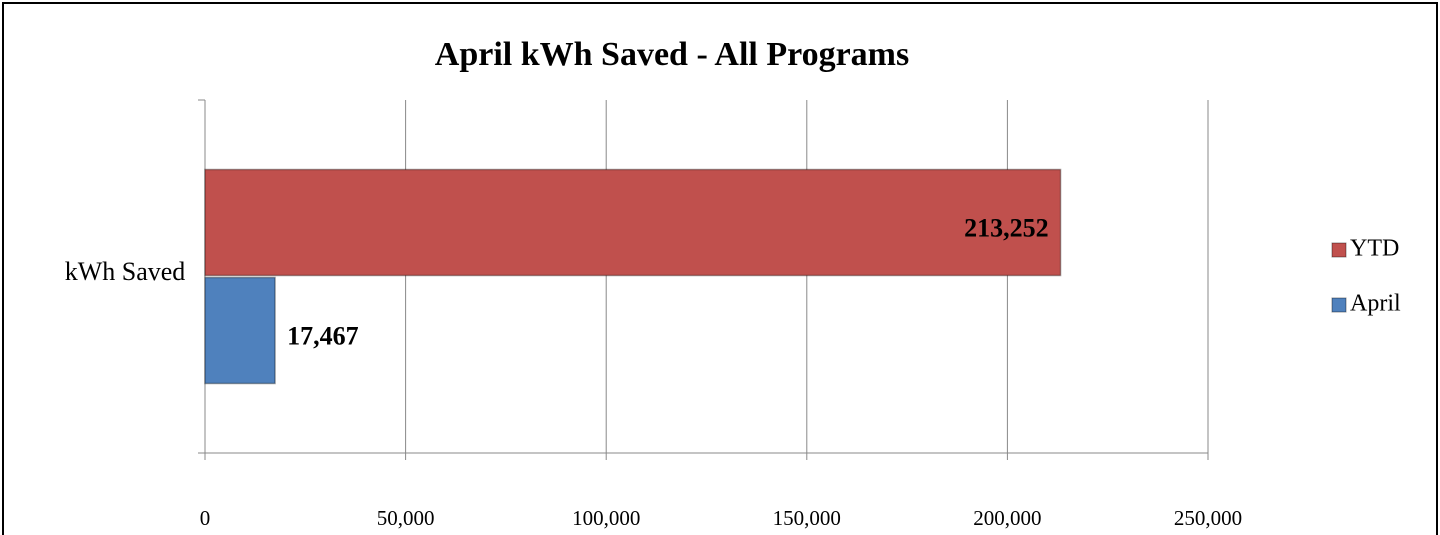 The image size is (1440, 535). I want to click on value-label: 213,252, so click(1006, 227).